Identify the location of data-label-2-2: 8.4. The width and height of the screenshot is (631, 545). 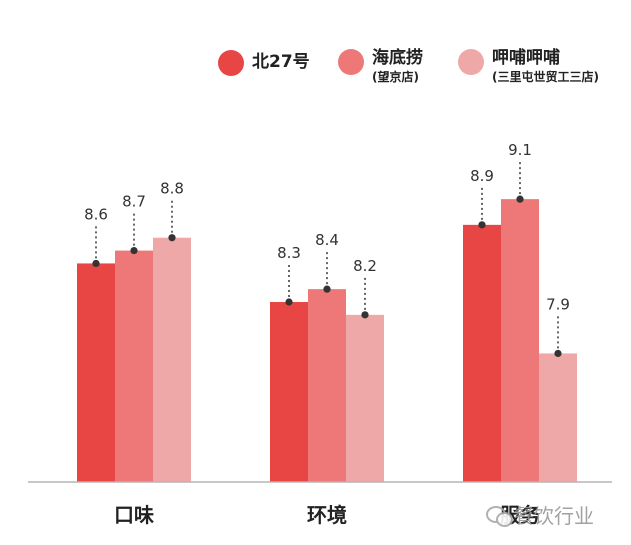
(327, 240).